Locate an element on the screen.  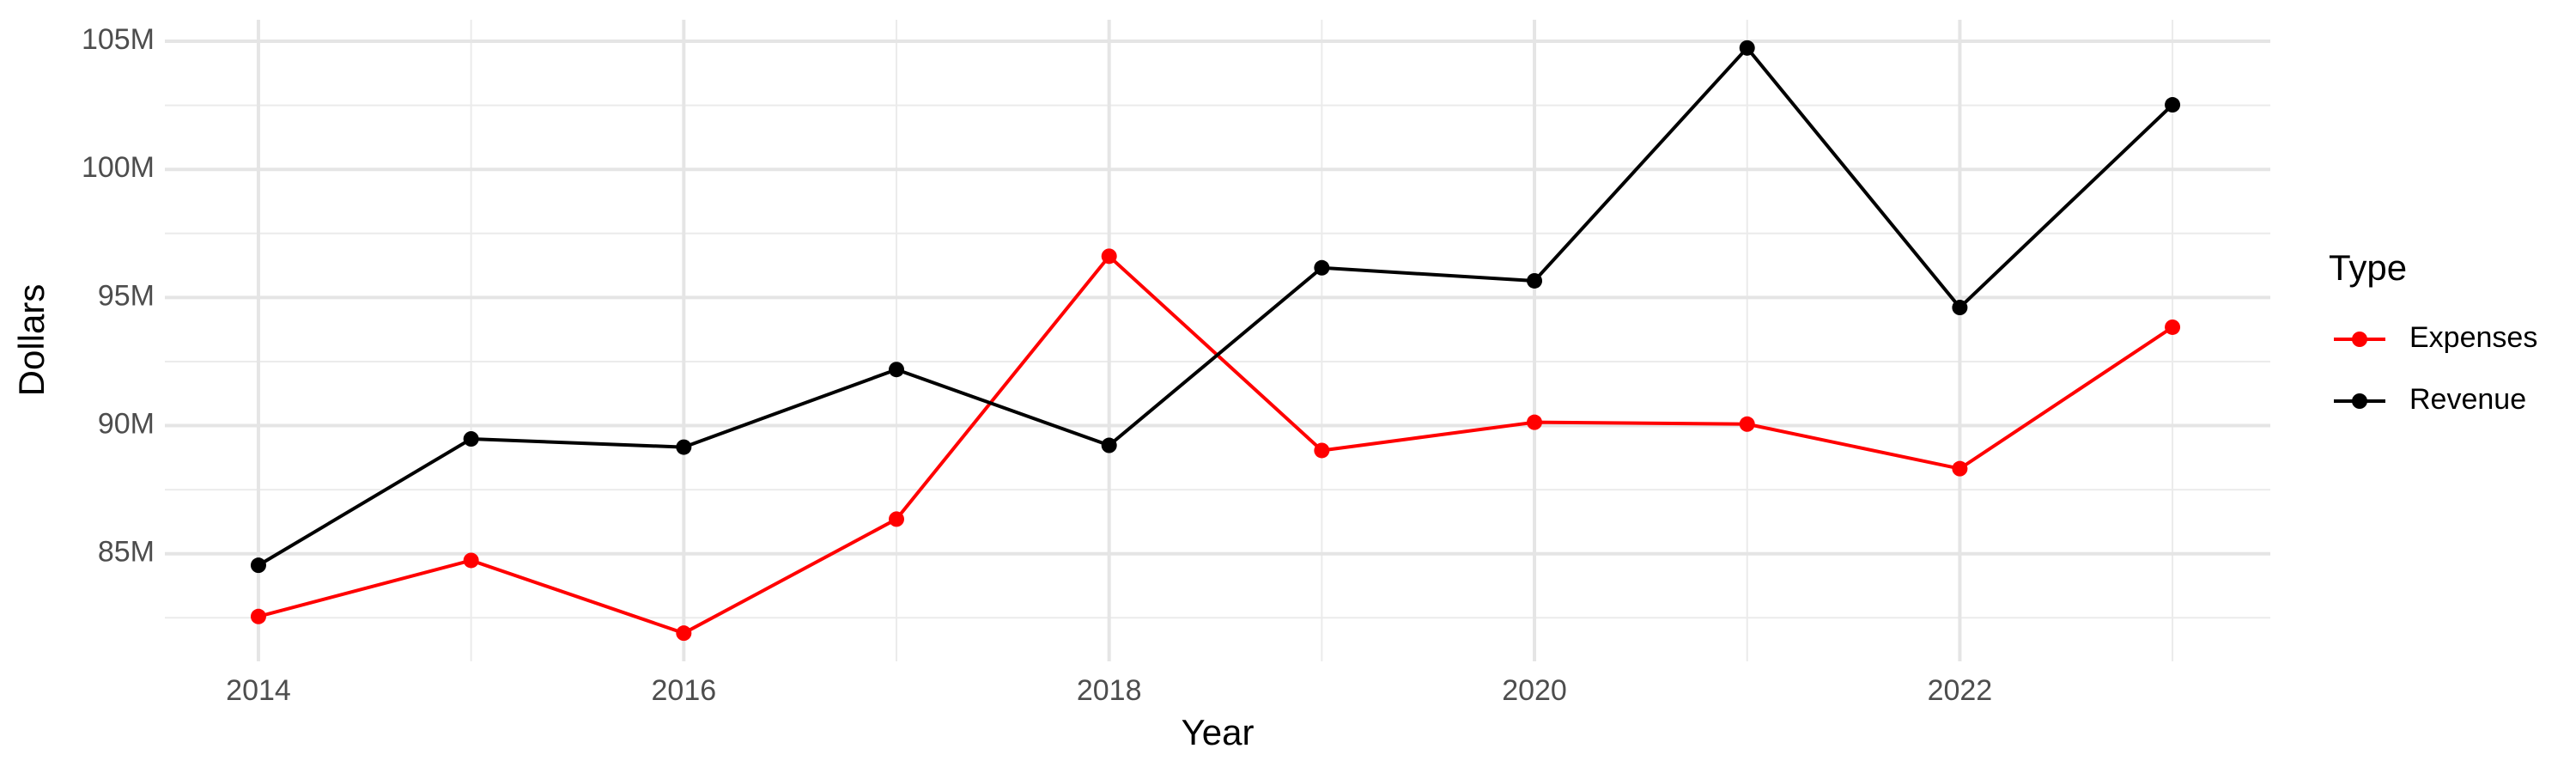
y-tick-label: 105M is located at coordinates (118, 39).